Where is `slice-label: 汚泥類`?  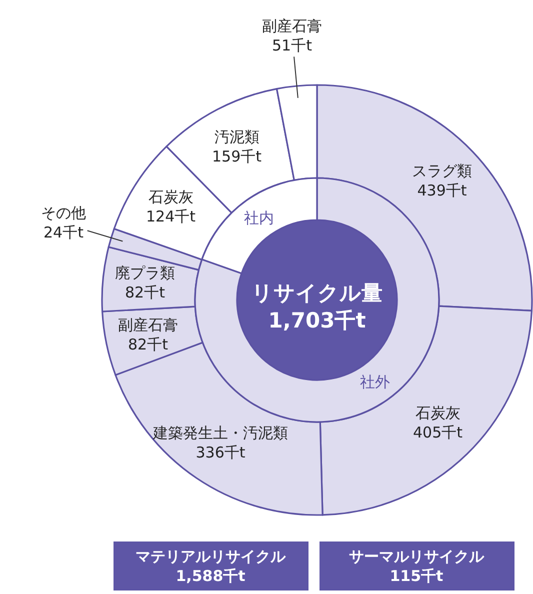 slice-label: 汚泥類 is located at coordinates (237, 137).